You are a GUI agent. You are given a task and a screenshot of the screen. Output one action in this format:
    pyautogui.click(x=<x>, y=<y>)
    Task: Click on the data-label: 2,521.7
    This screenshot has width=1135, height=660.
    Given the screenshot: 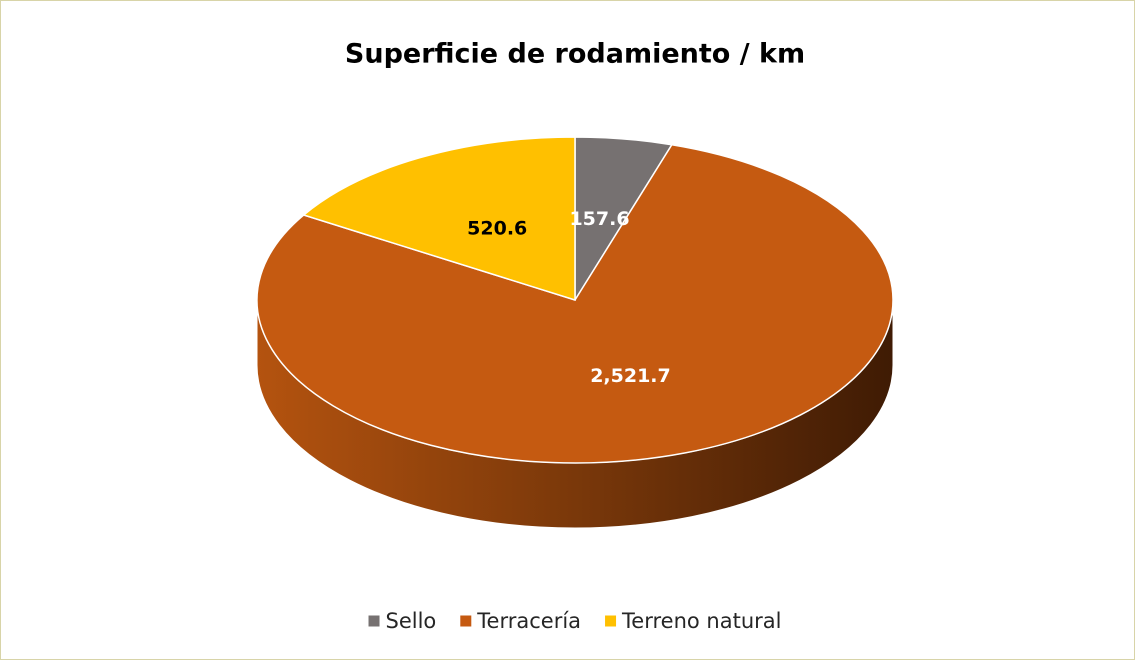 What is the action you would take?
    pyautogui.click(x=630, y=376)
    